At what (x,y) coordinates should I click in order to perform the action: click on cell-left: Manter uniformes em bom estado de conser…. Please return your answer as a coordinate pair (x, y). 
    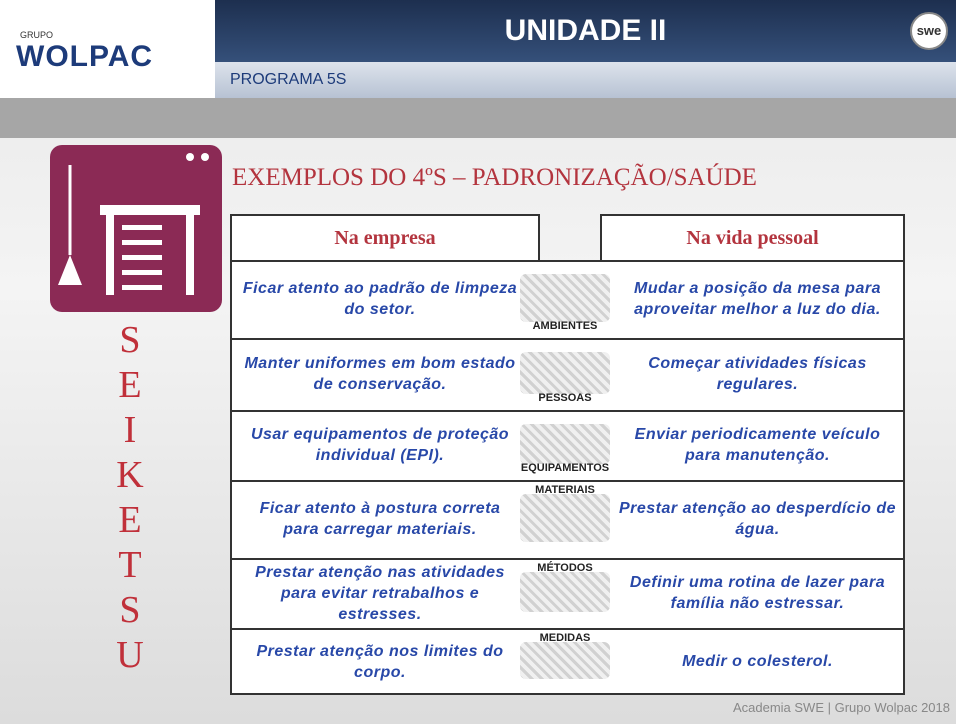
    Looking at the image, I should click on (380, 374).